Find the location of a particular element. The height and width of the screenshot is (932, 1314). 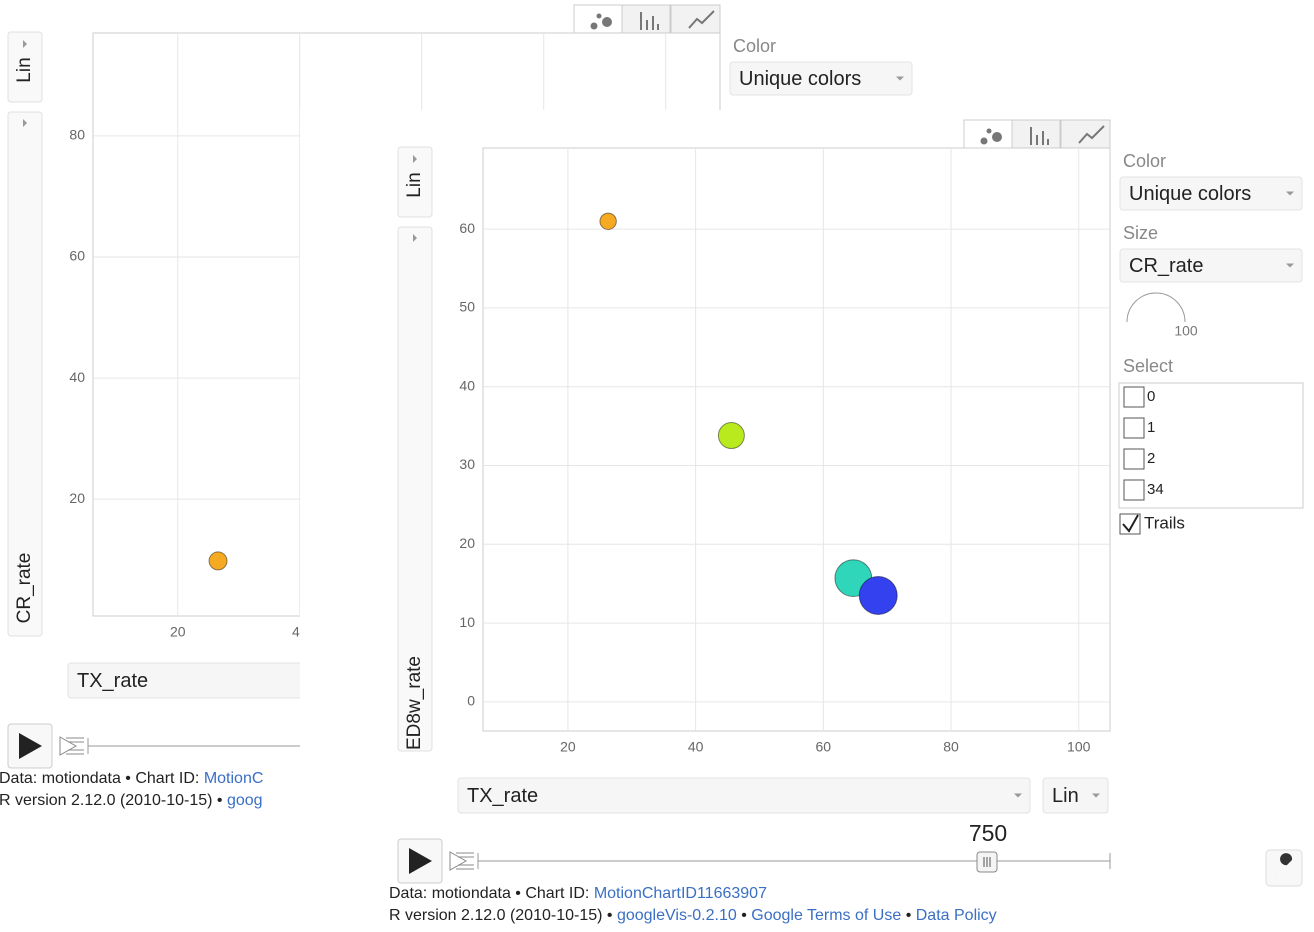

size-label: Size is located at coordinates (1140, 233).